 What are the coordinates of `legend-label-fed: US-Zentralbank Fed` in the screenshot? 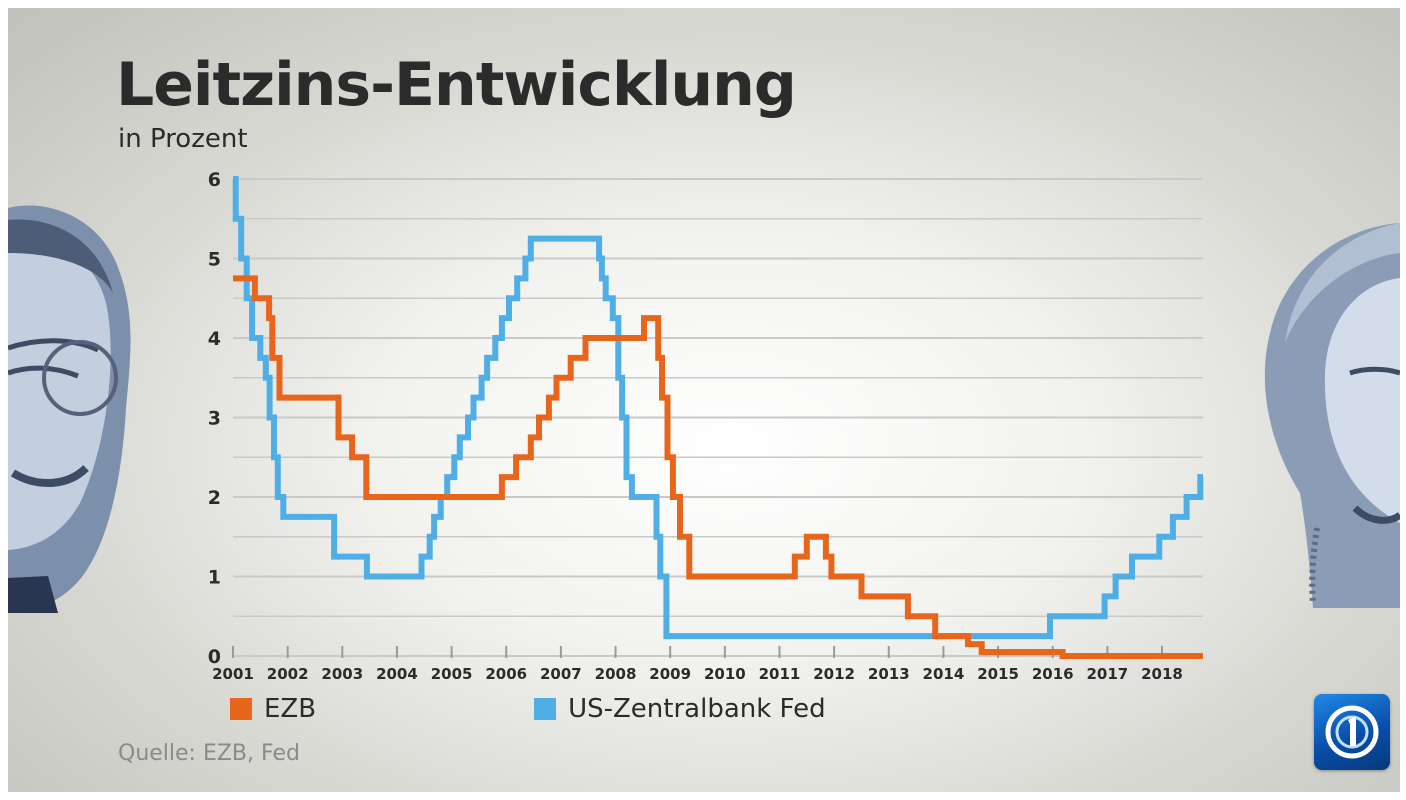 It's located at (697, 709).